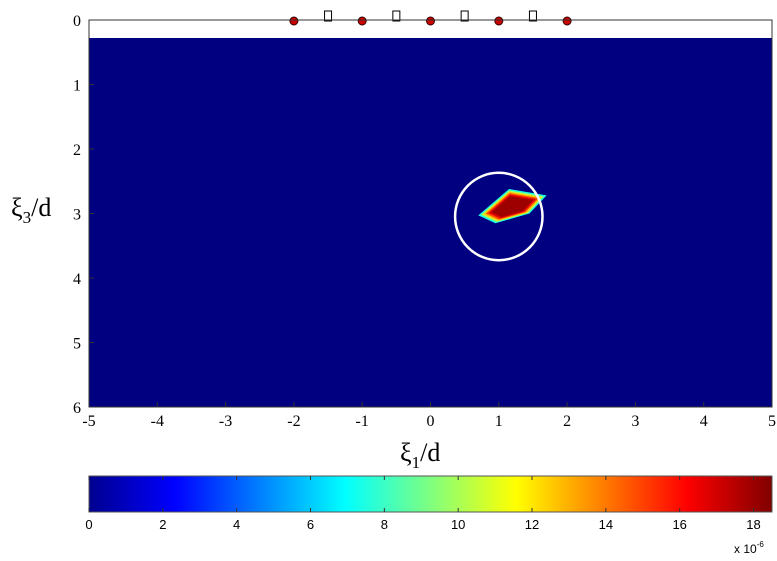 The height and width of the screenshot is (561, 777). Describe the element at coordinates (704, 421) in the screenshot. I see `x-tick-label: 4` at that location.